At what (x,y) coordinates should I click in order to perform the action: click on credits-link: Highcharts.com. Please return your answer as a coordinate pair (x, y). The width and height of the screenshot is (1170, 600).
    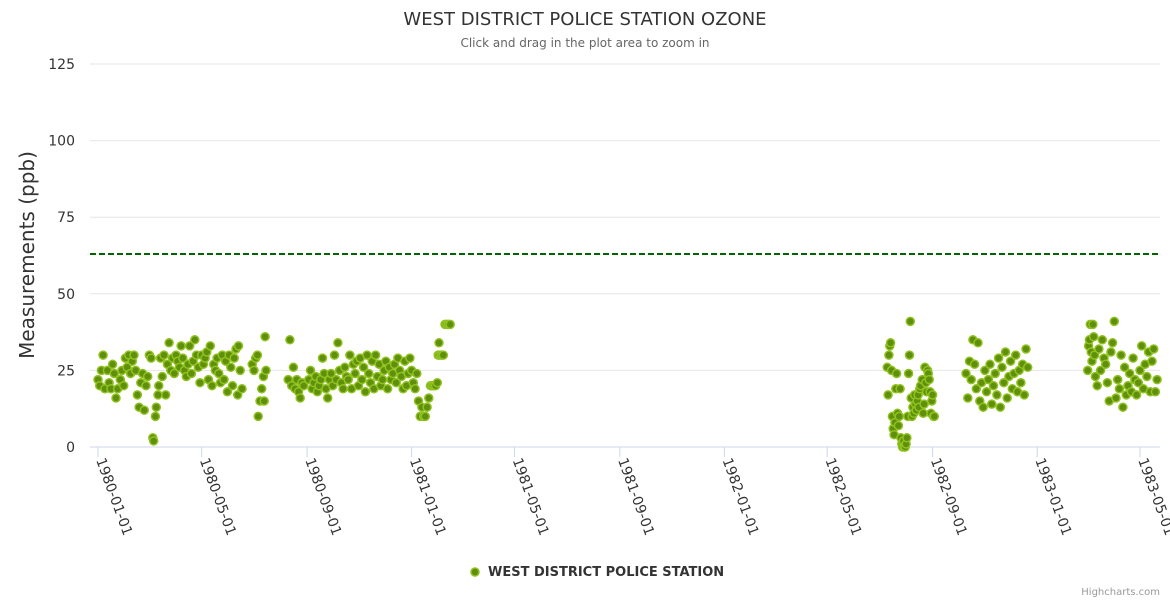
    Looking at the image, I should click on (1120, 592).